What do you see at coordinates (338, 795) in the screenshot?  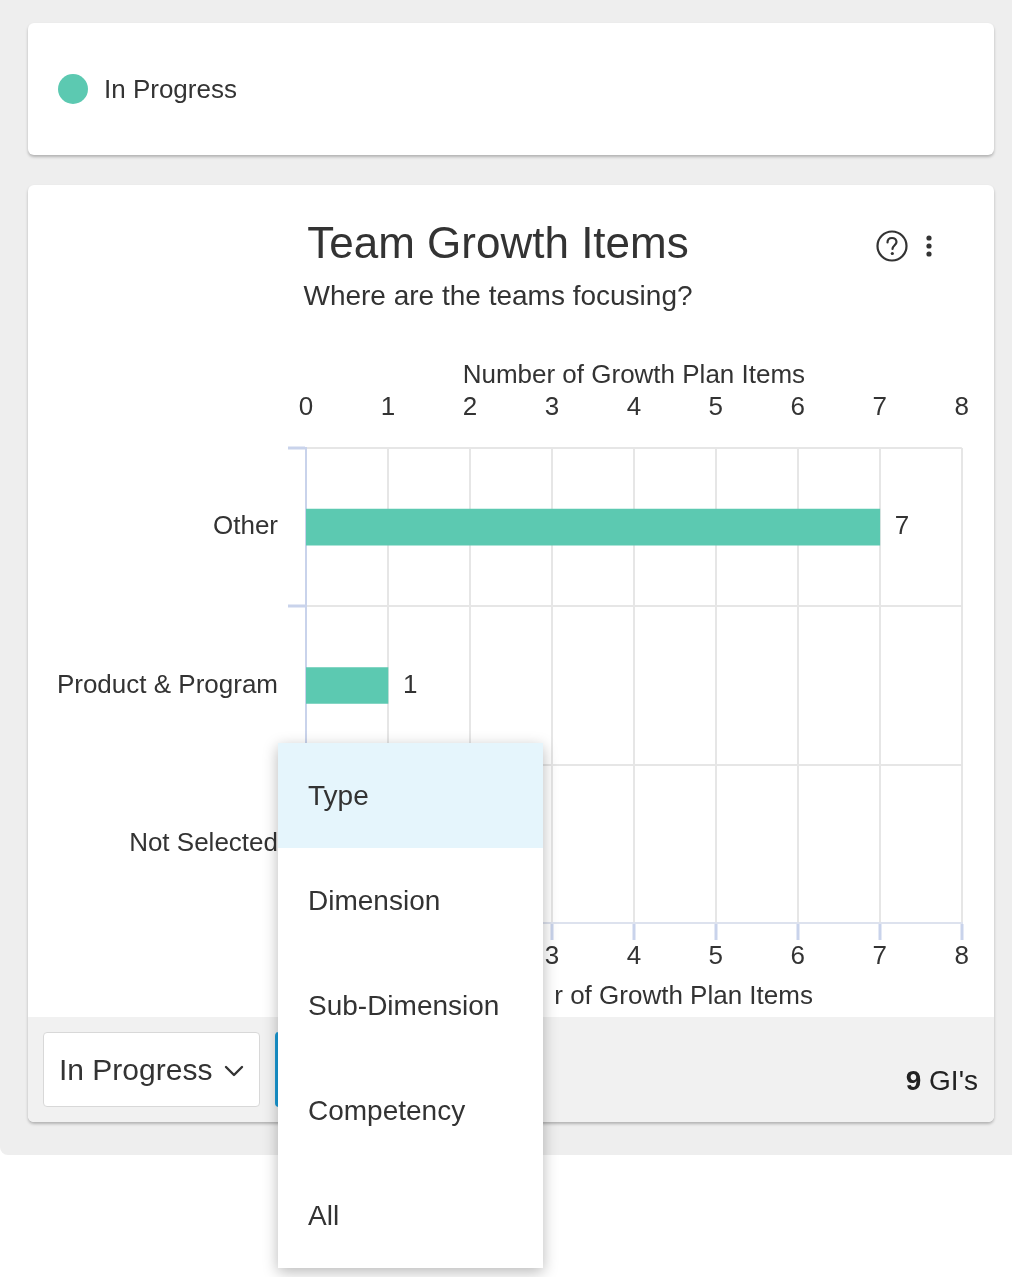 I see `annotation: Type` at bounding box center [338, 795].